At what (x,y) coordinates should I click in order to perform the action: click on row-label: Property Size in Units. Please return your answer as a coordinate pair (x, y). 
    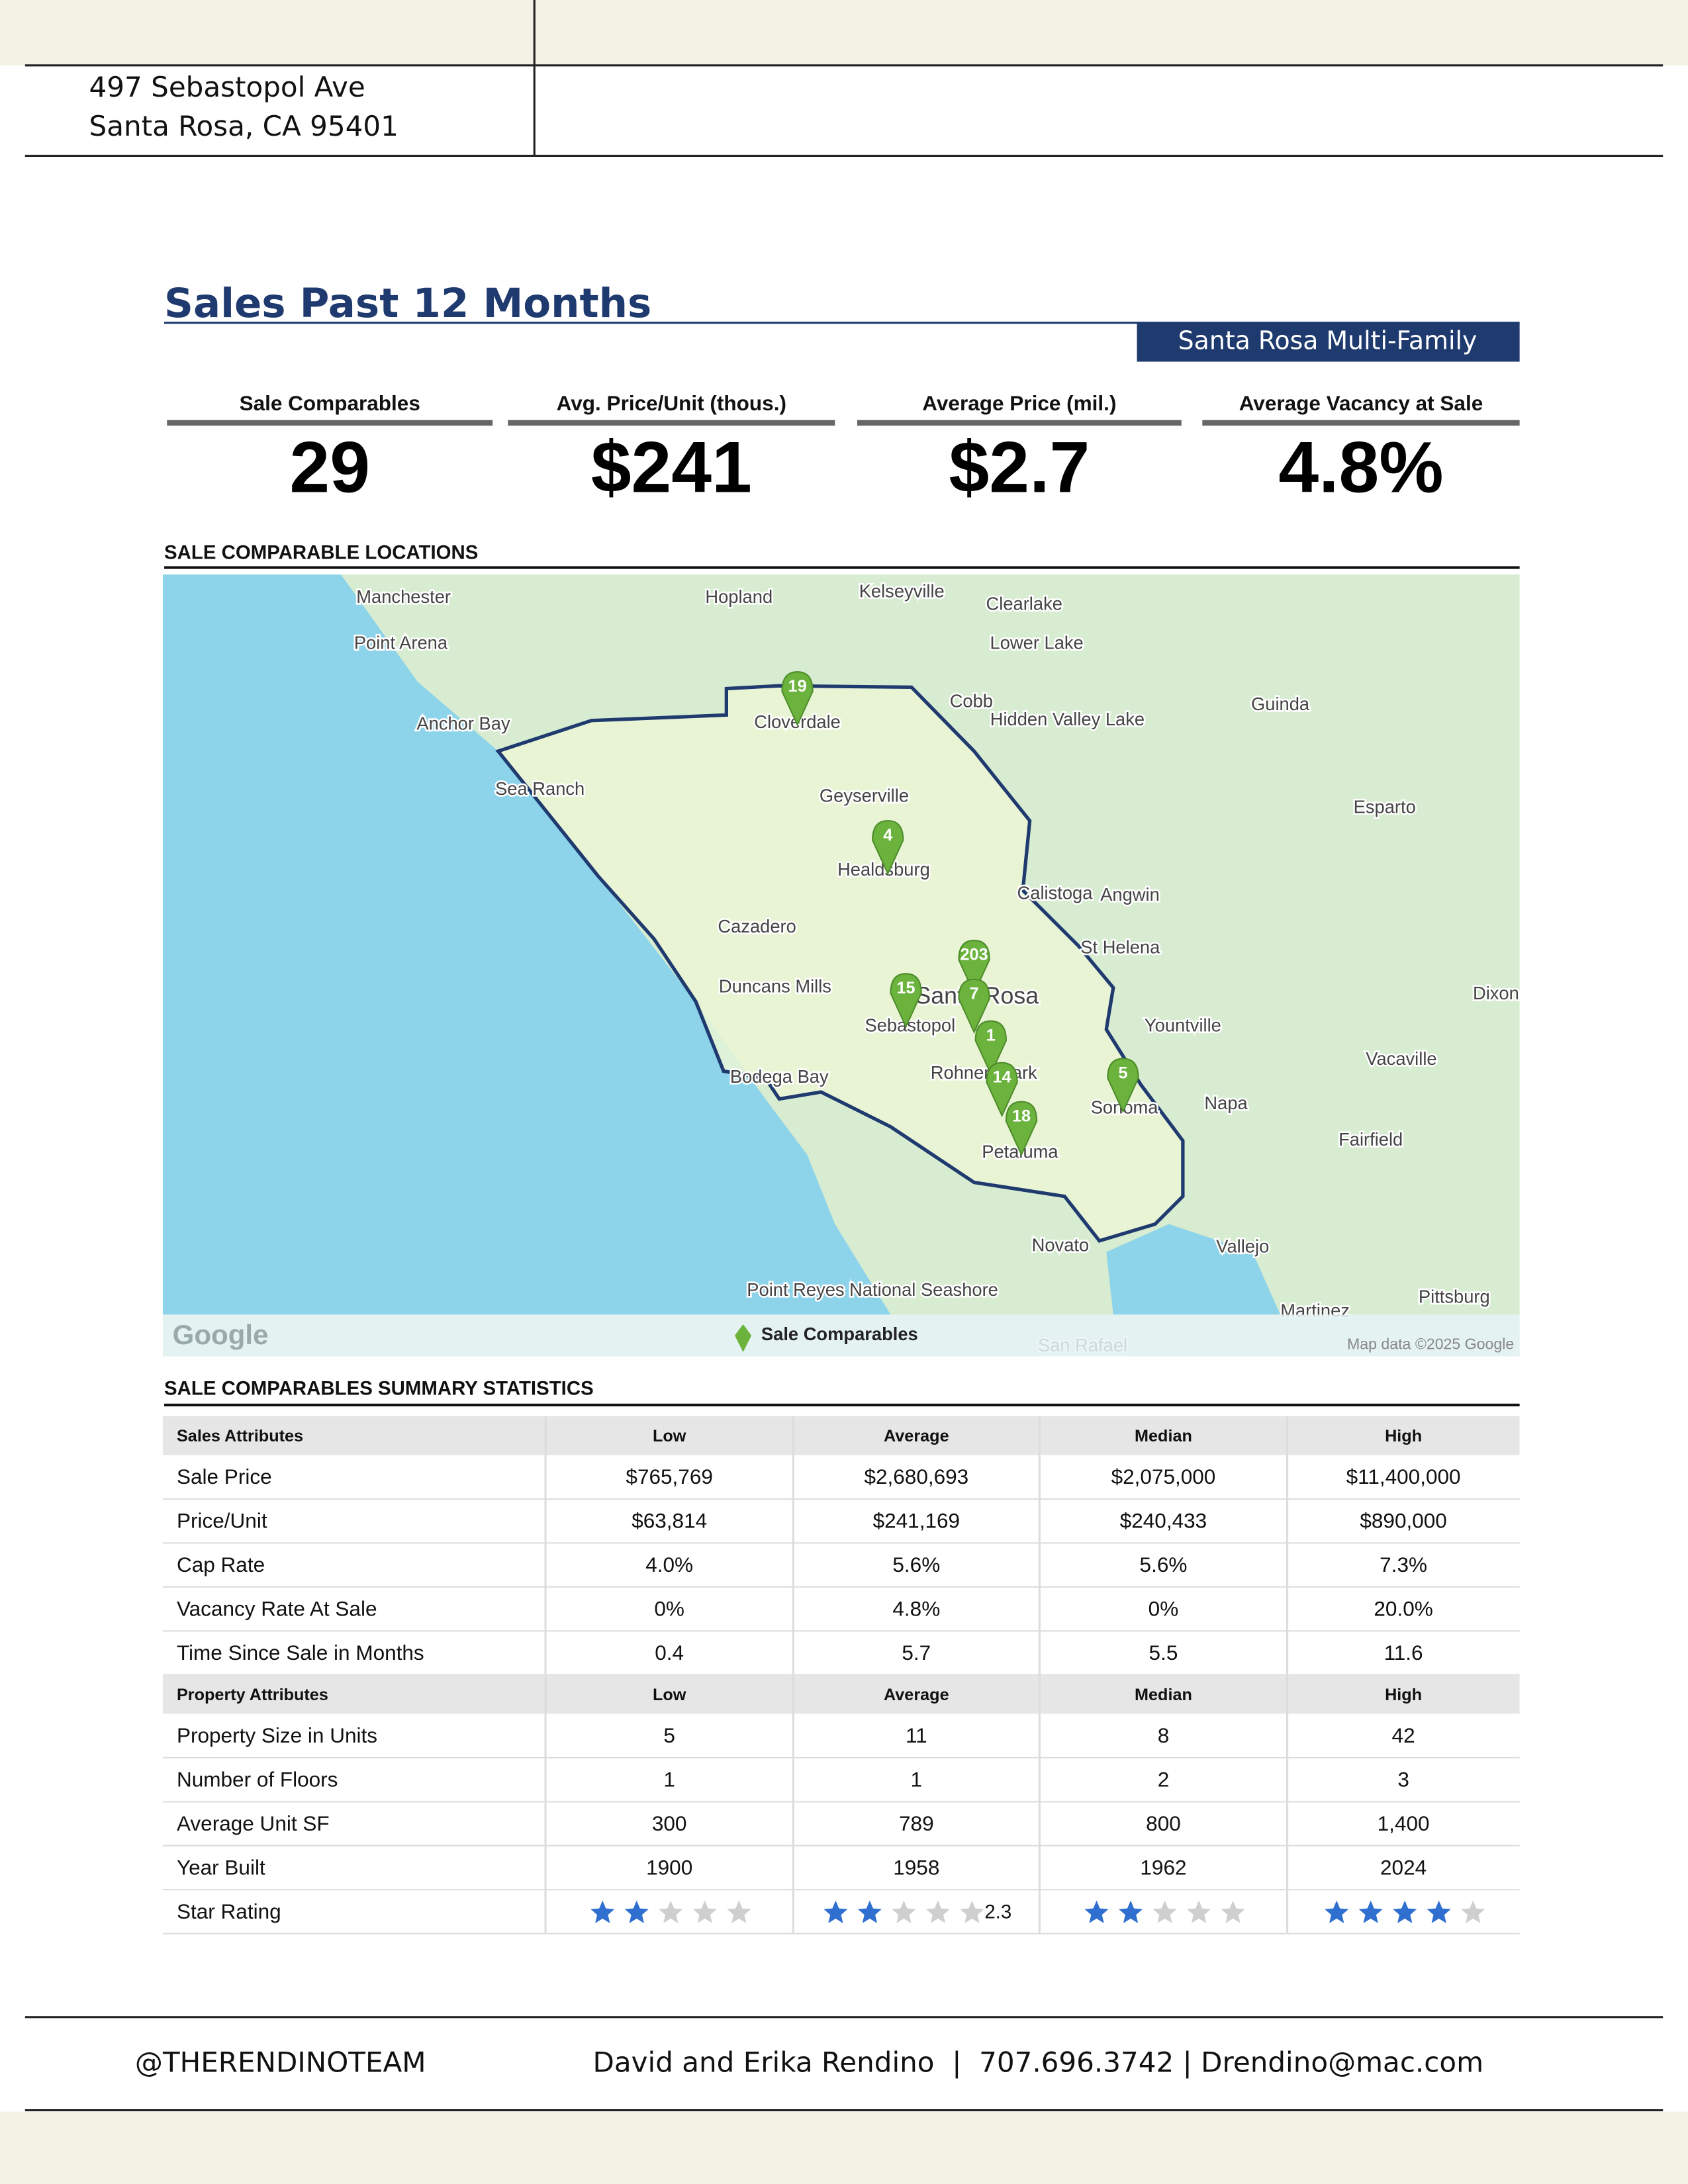
    Looking at the image, I should click on (277, 1735).